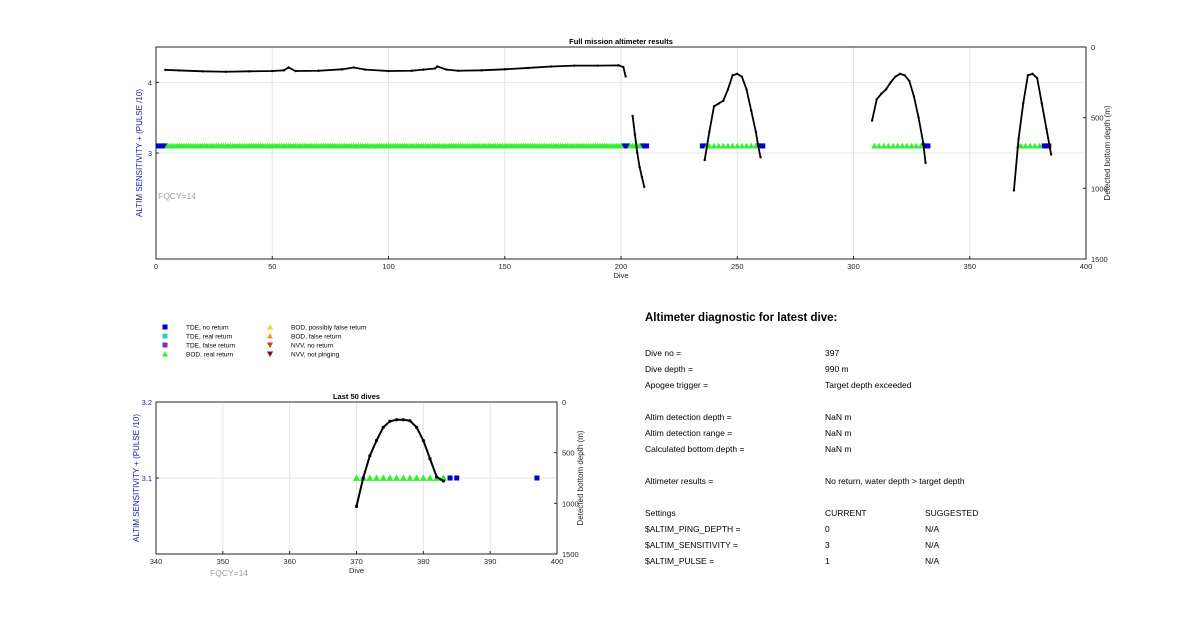 This screenshot has height=622, width=1200. What do you see at coordinates (150, 82) in the screenshot?
I see `y-tick-label: 4` at bounding box center [150, 82].